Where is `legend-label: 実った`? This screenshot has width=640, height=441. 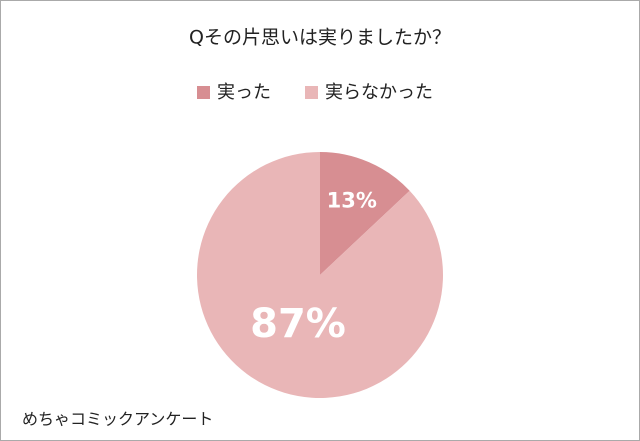 legend-label: 実った is located at coordinates (244, 92).